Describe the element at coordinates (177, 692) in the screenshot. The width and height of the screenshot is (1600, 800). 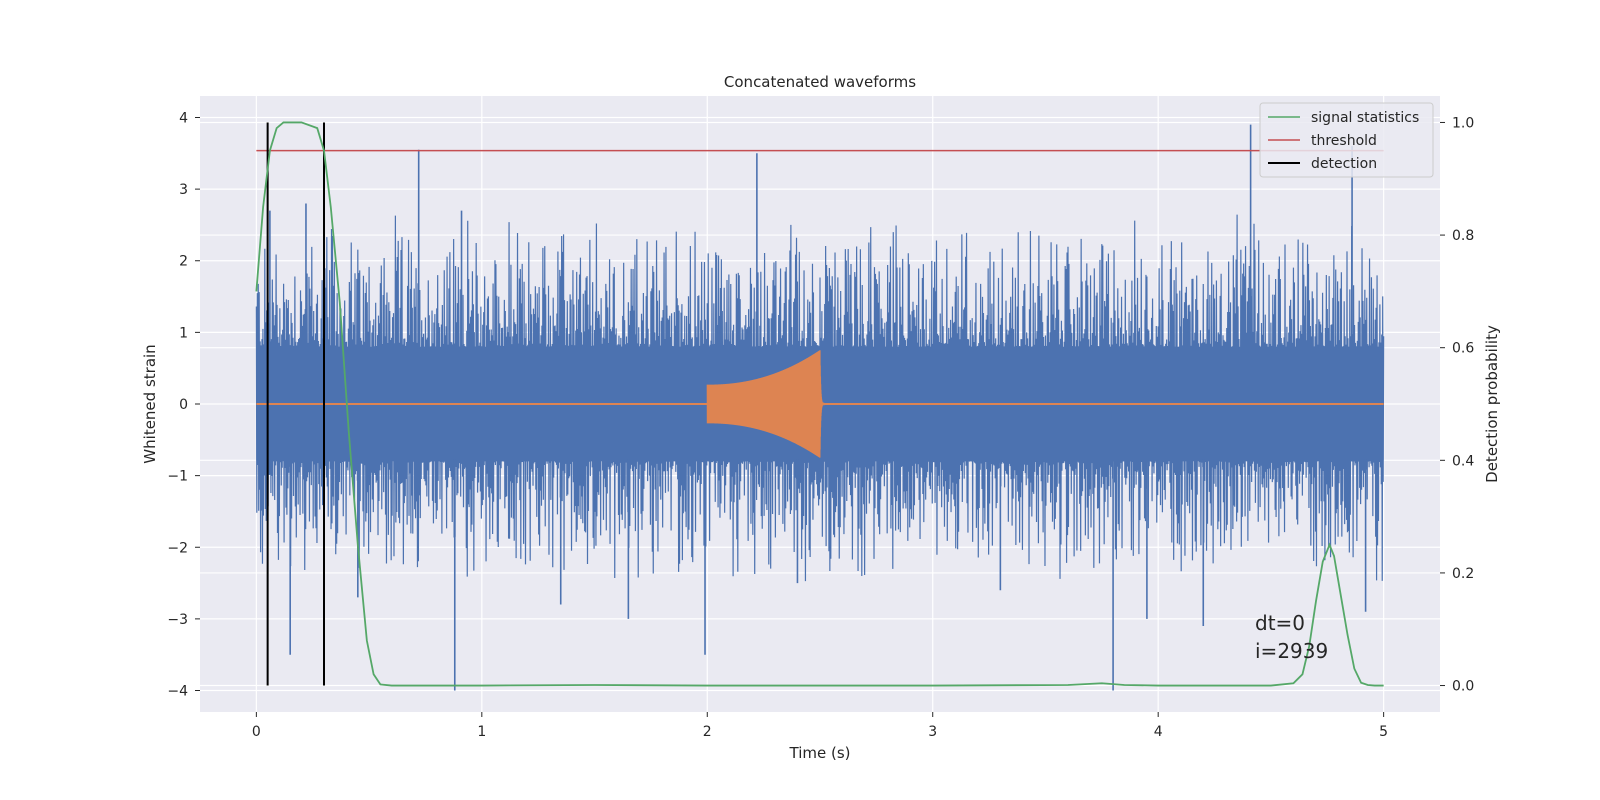
I see `y-tick-label: −4` at that location.